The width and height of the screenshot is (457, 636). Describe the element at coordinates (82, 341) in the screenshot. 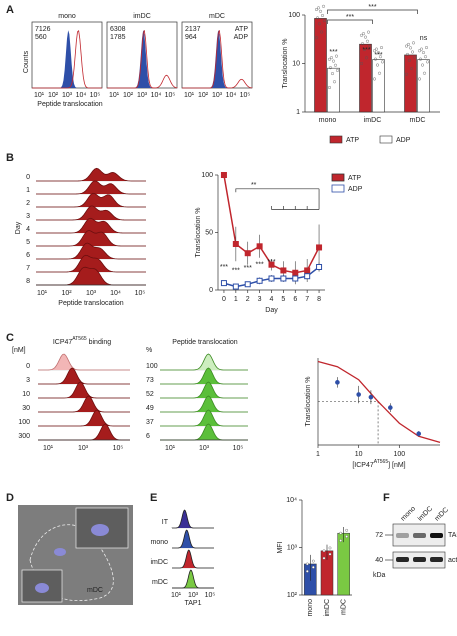

I see `label: ICP47AT565 binding` at that location.